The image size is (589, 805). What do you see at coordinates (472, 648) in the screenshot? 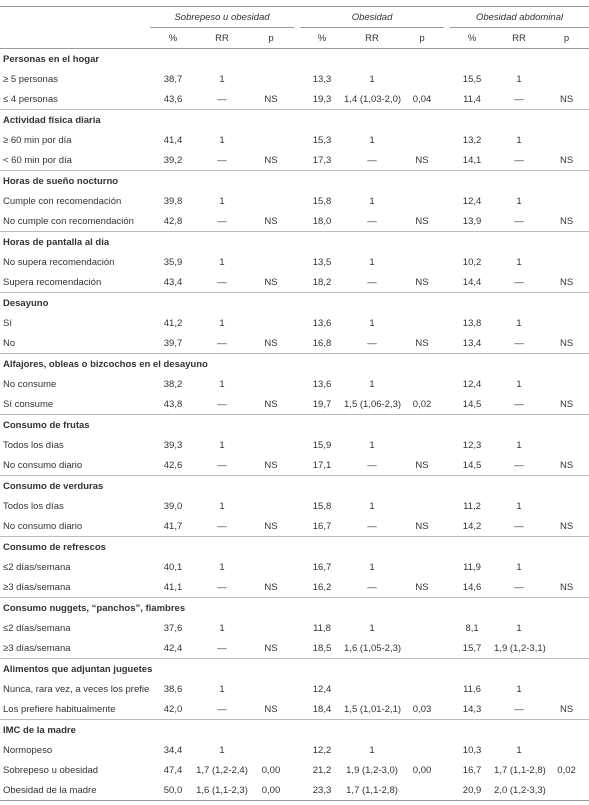
I see `cell: 15,7` at bounding box center [472, 648].